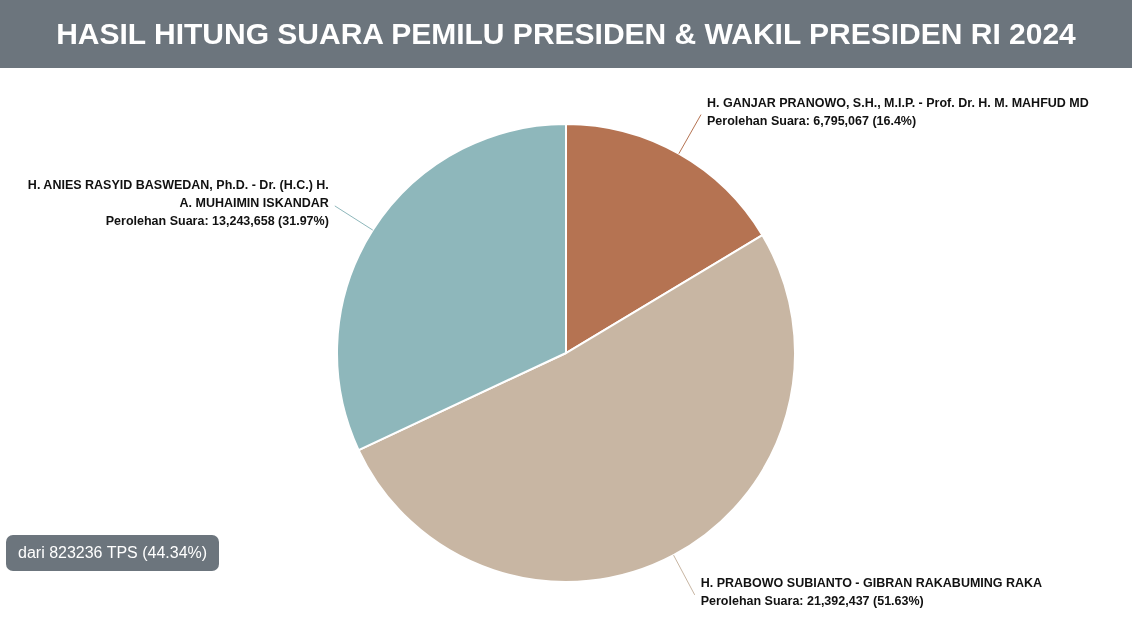  Describe the element at coordinates (898, 102) in the screenshot. I see `slice-label: H. GANJAR PRANOWO, S.H., M.I.P. - Prof. Dr. H. M. MAHFUD MD` at that location.